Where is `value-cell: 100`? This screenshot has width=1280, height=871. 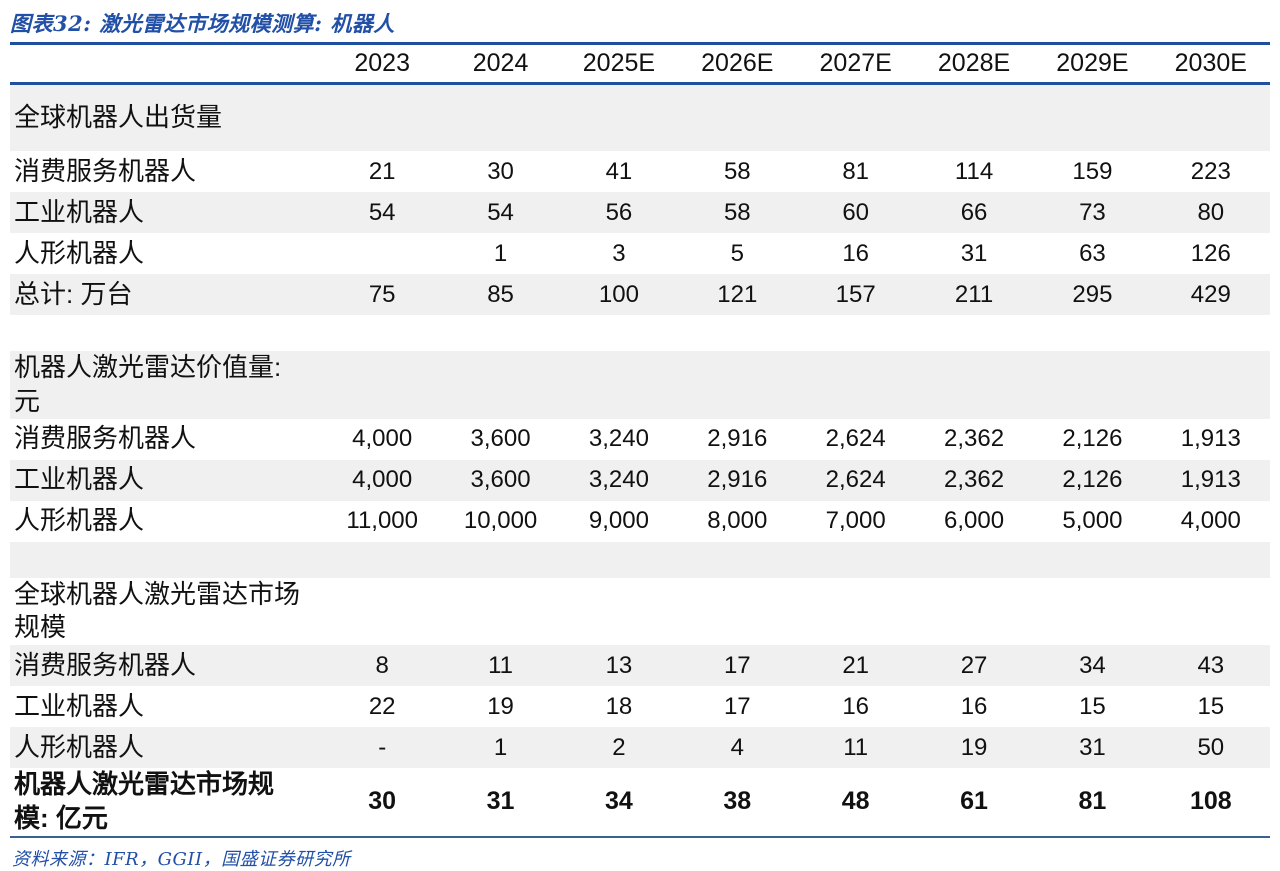 value-cell: 100 is located at coordinates (618, 294).